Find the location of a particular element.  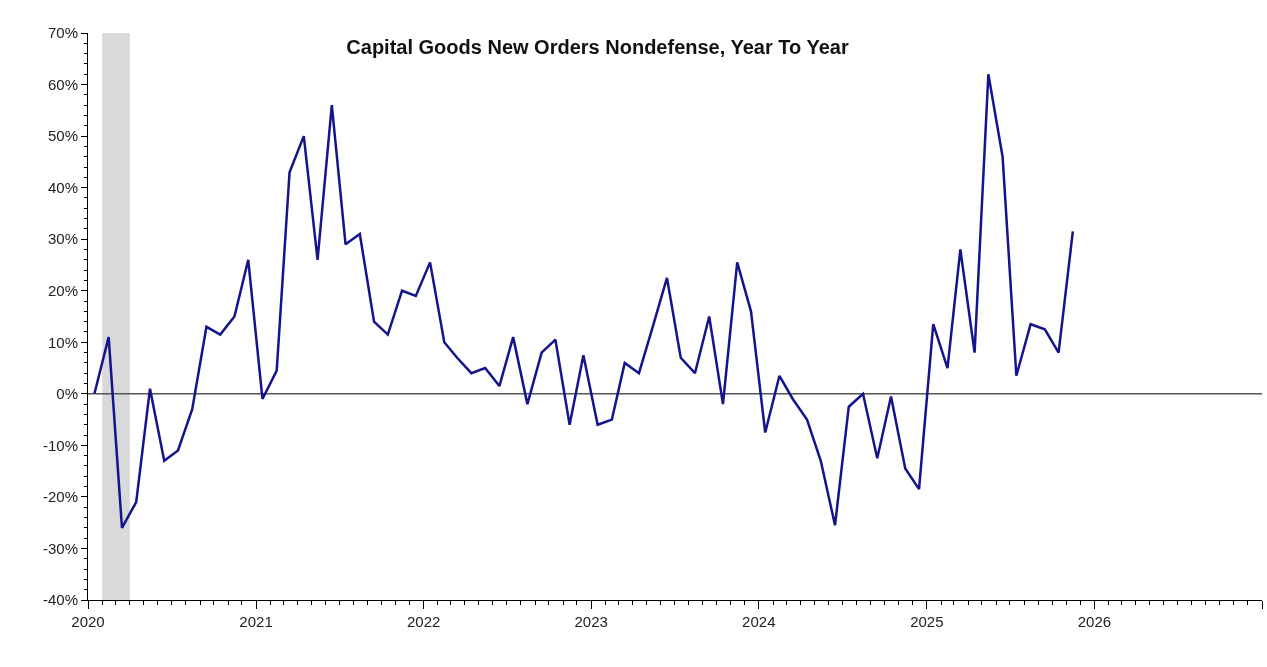

y-tick-label: 30% is located at coordinates (62, 239).